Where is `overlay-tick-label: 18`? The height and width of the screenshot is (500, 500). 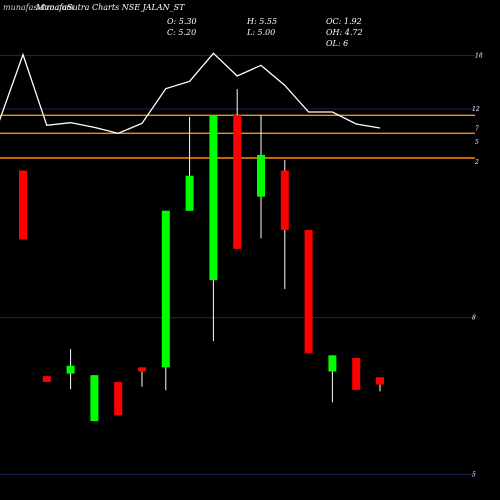
overlay-tick-label: 18 is located at coordinates (479, 55).